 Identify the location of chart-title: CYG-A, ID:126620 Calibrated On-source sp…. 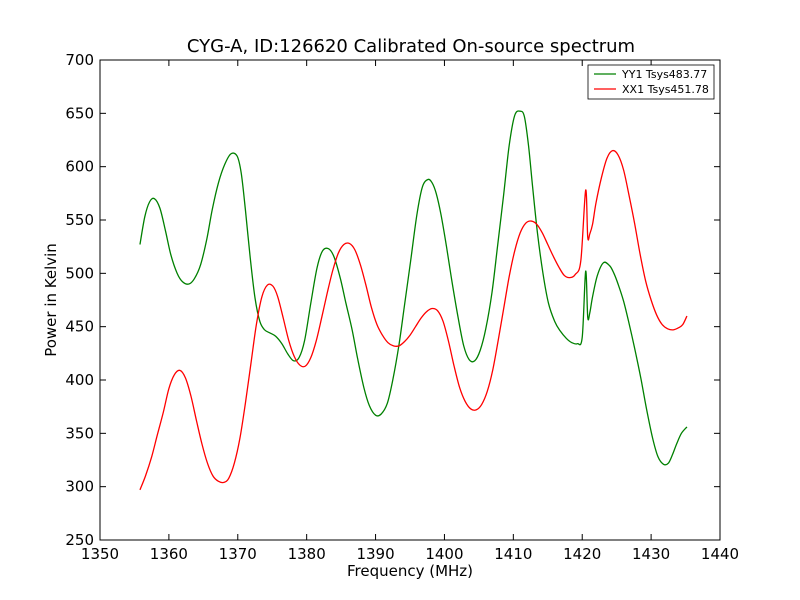
(411, 46).